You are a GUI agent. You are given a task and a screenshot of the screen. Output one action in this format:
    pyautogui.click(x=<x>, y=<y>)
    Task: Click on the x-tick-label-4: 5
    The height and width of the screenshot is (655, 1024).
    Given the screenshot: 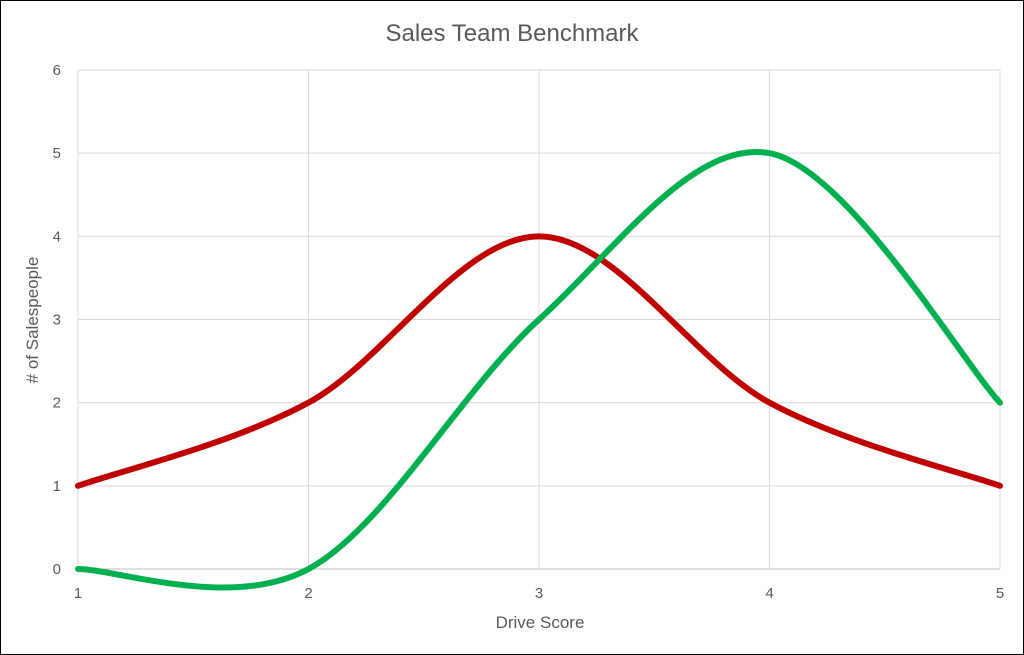 What is the action you would take?
    pyautogui.click(x=1000, y=593)
    